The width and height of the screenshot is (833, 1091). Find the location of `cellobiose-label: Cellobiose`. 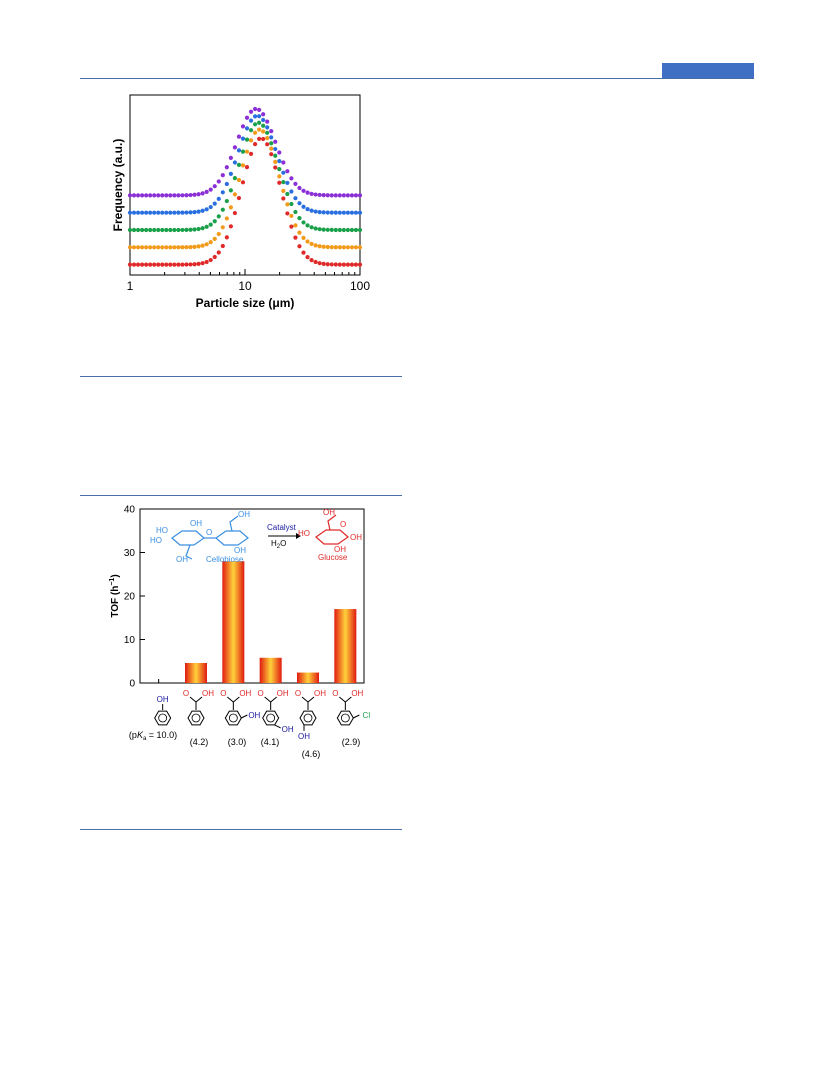

cellobiose-label: Cellobiose is located at coordinates (225, 559).